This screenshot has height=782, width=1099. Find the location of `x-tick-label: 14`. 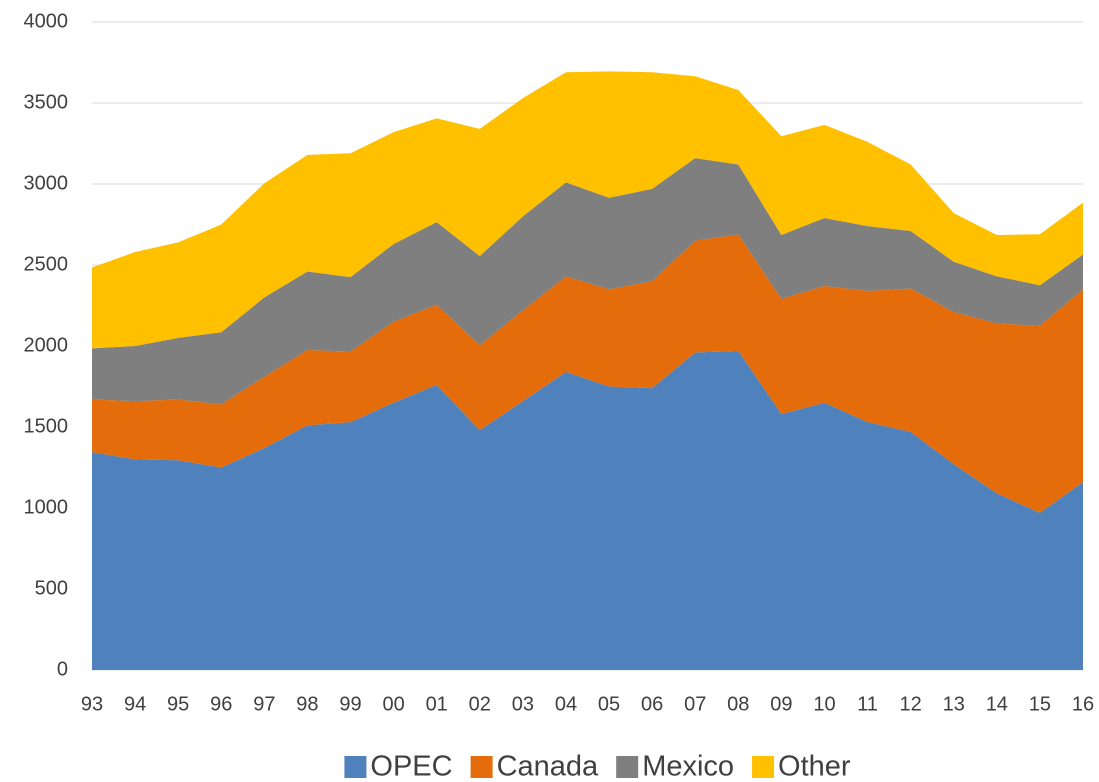

x-tick-label: 14 is located at coordinates (997, 704).